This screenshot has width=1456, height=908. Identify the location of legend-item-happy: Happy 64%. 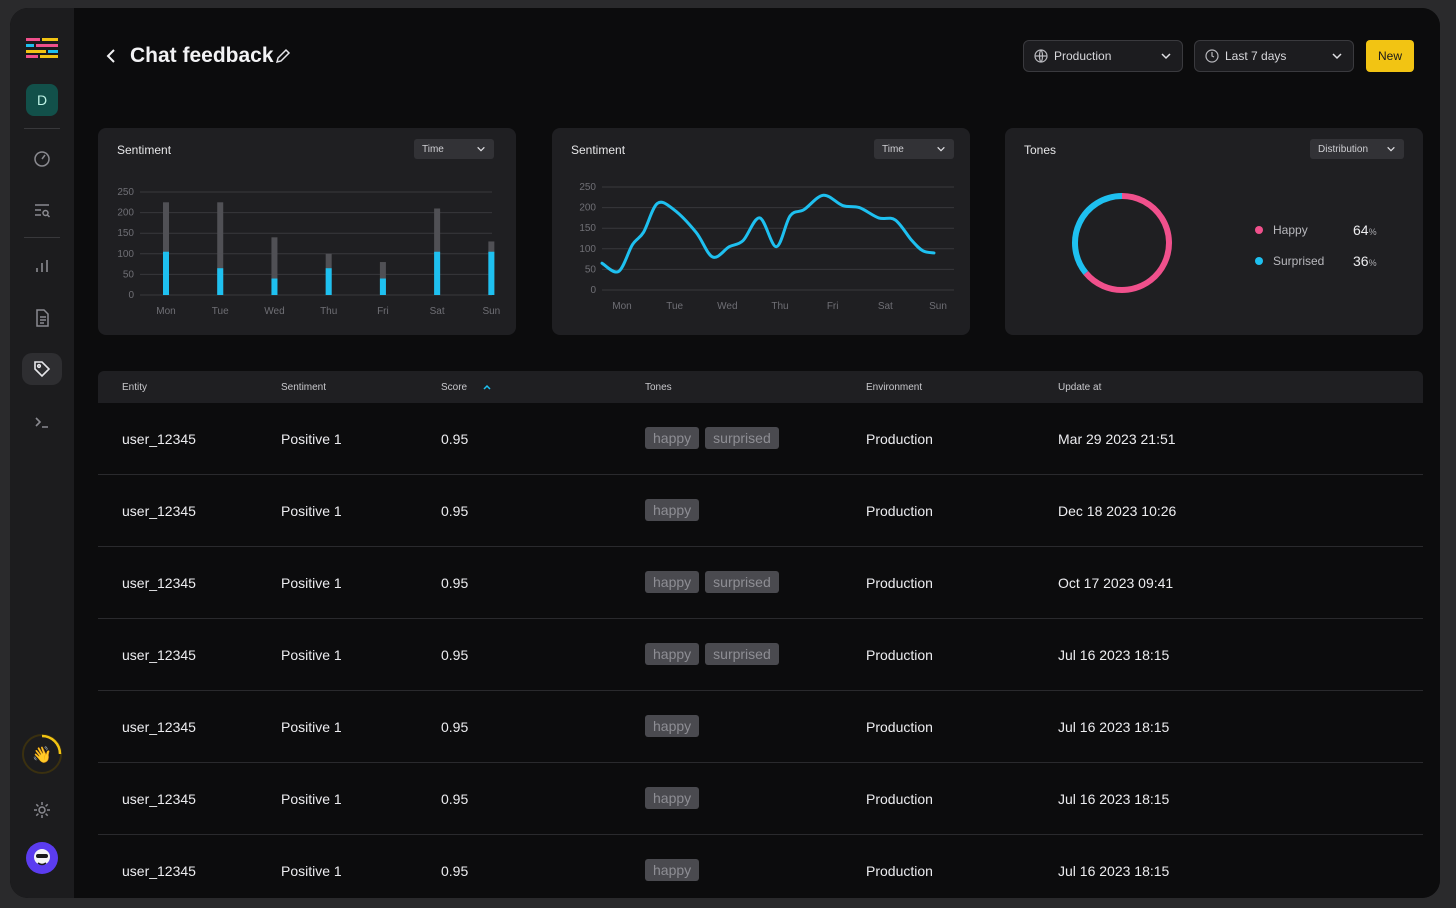
(1316, 230).